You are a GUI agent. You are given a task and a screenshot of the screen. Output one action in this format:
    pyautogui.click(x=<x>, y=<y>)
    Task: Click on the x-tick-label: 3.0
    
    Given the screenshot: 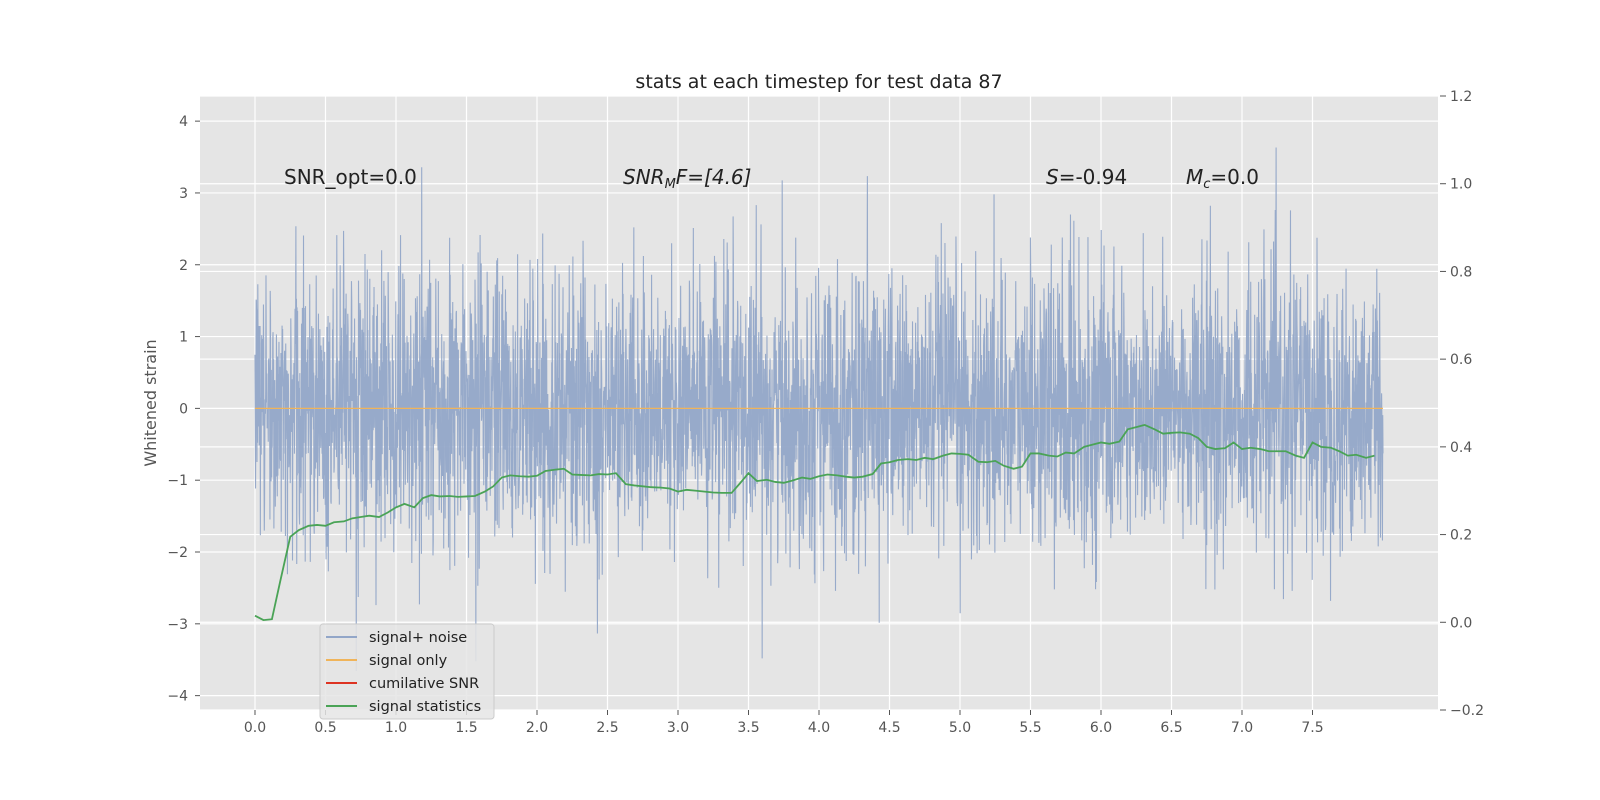 What is the action you would take?
    pyautogui.click(x=678, y=728)
    